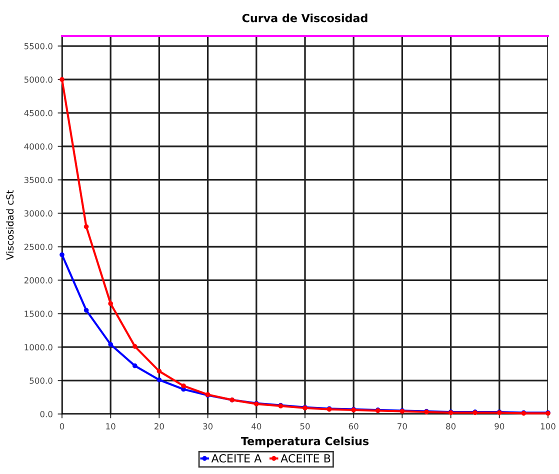 The height and width of the screenshot is (474, 559). I want to click on x-tick-label: 30, so click(208, 426).